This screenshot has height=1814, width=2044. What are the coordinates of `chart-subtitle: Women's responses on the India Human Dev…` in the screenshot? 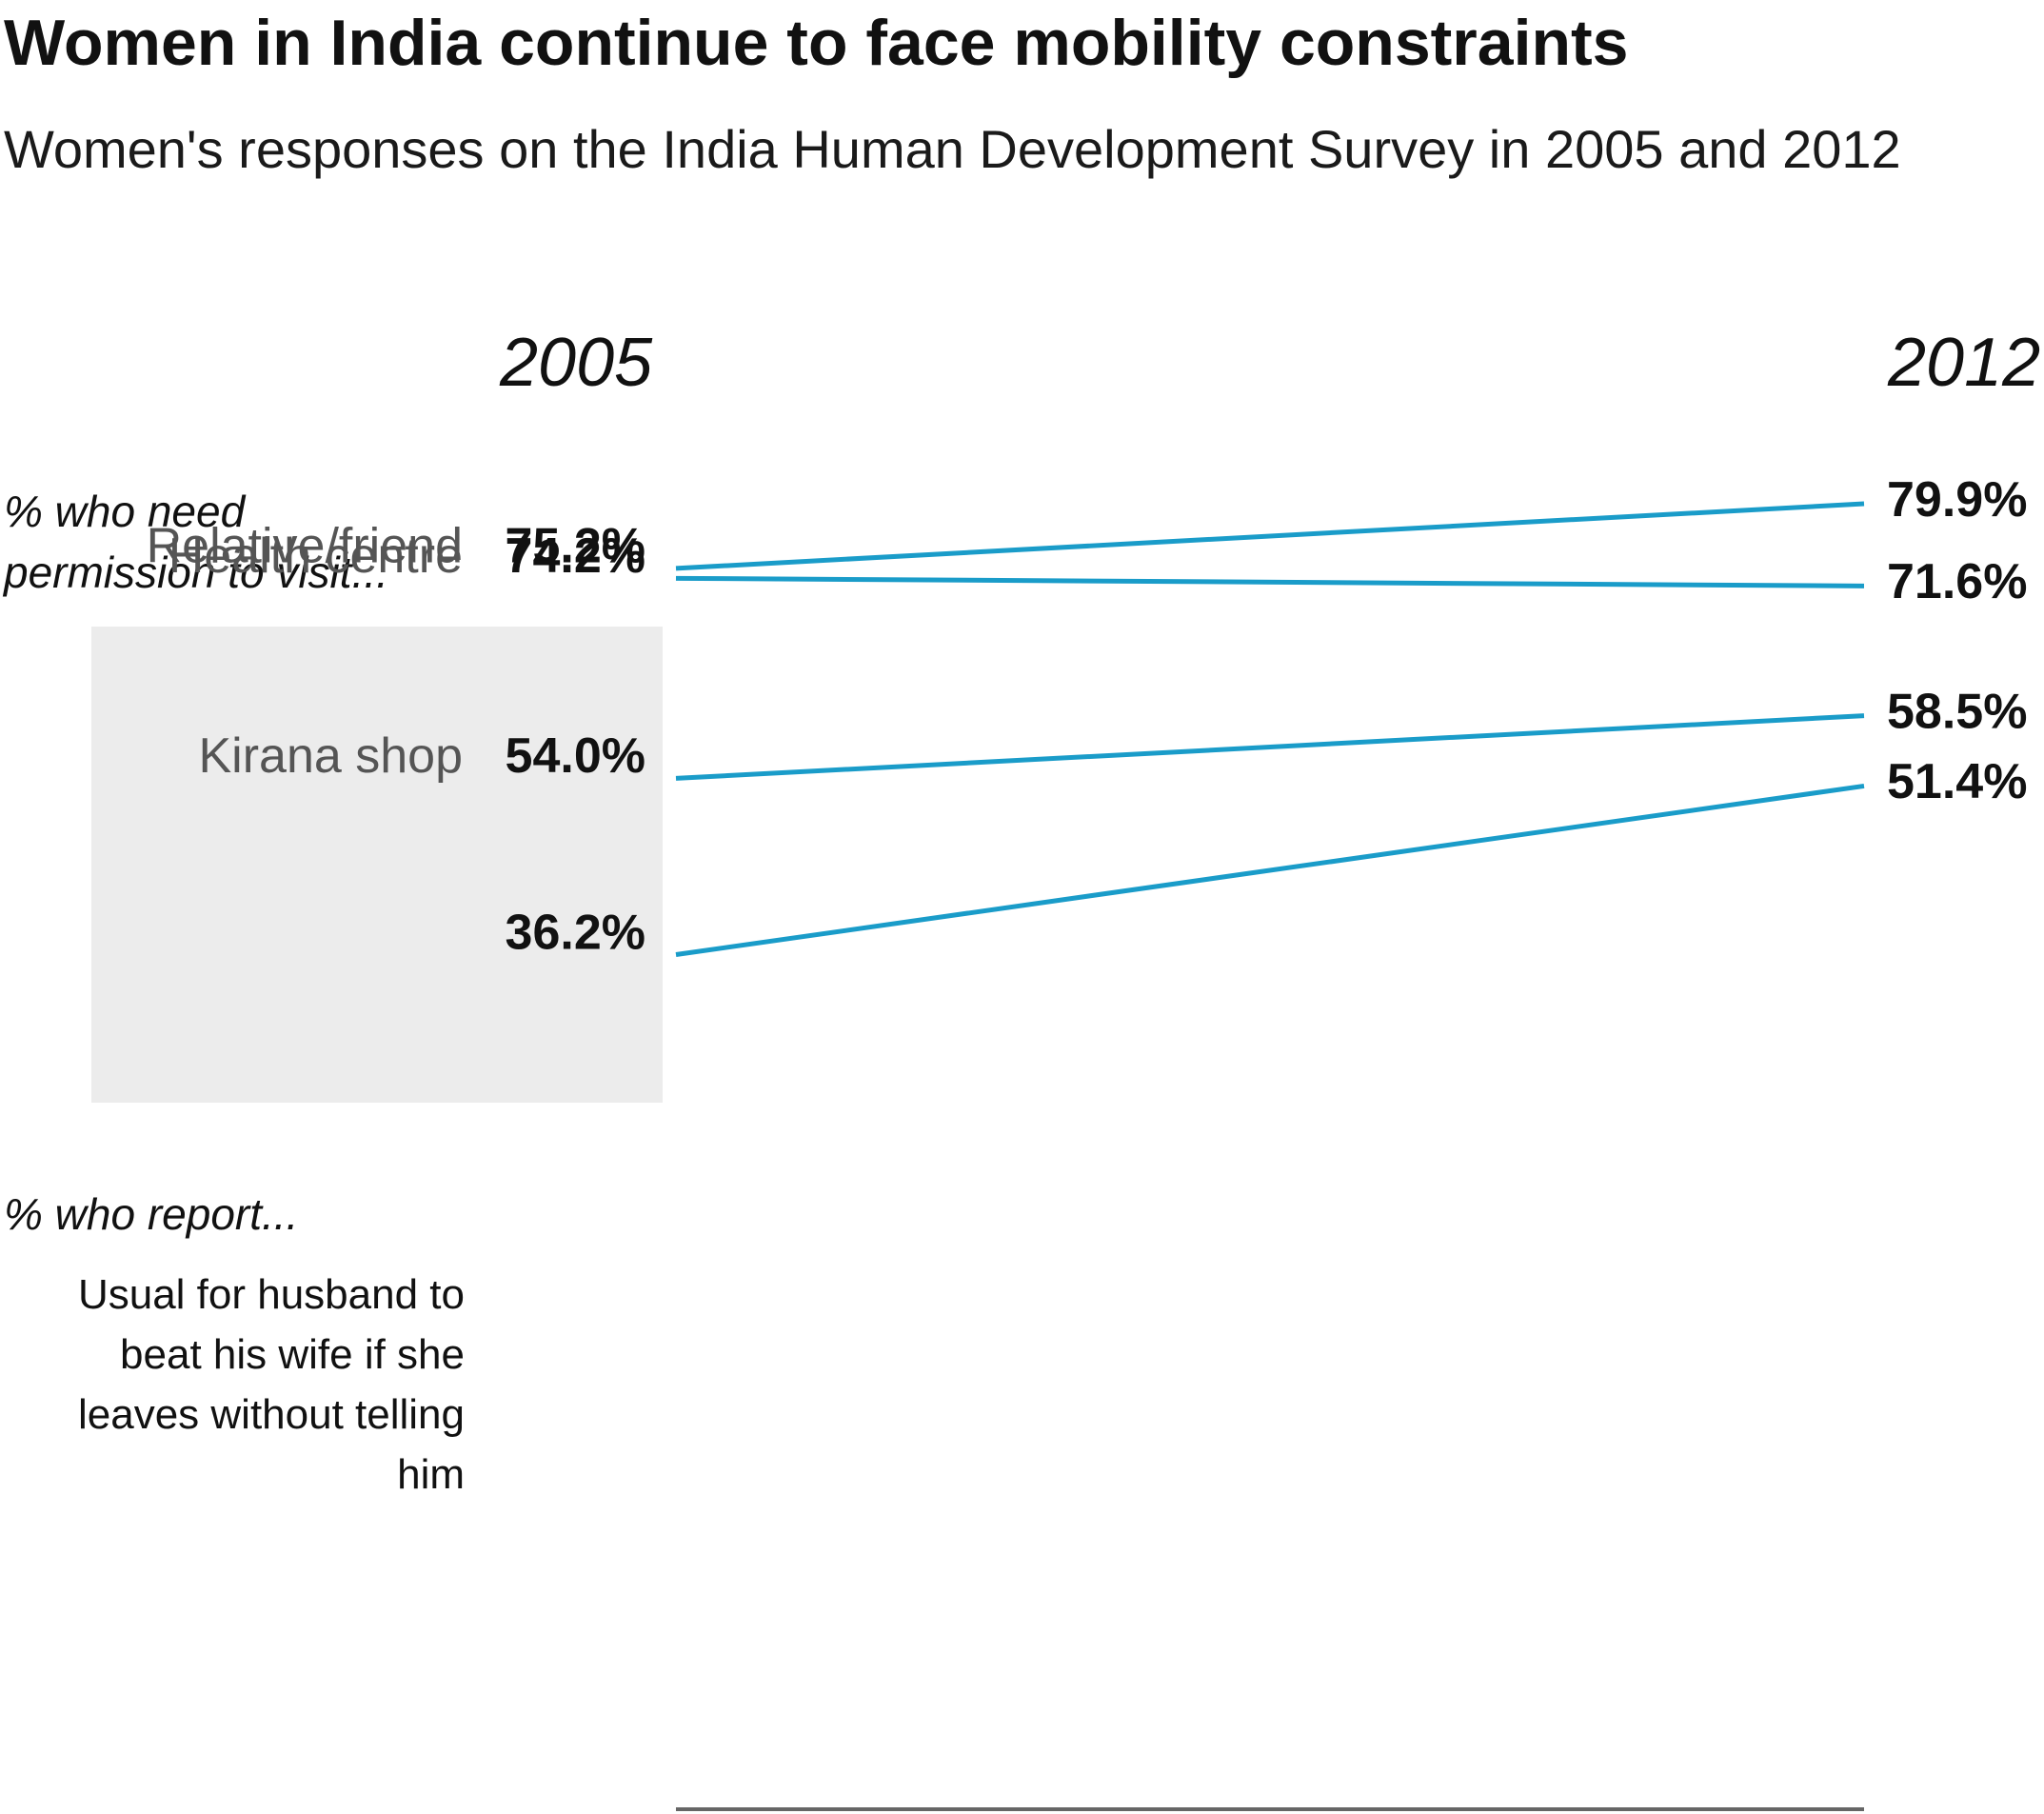 It's located at (952, 149).